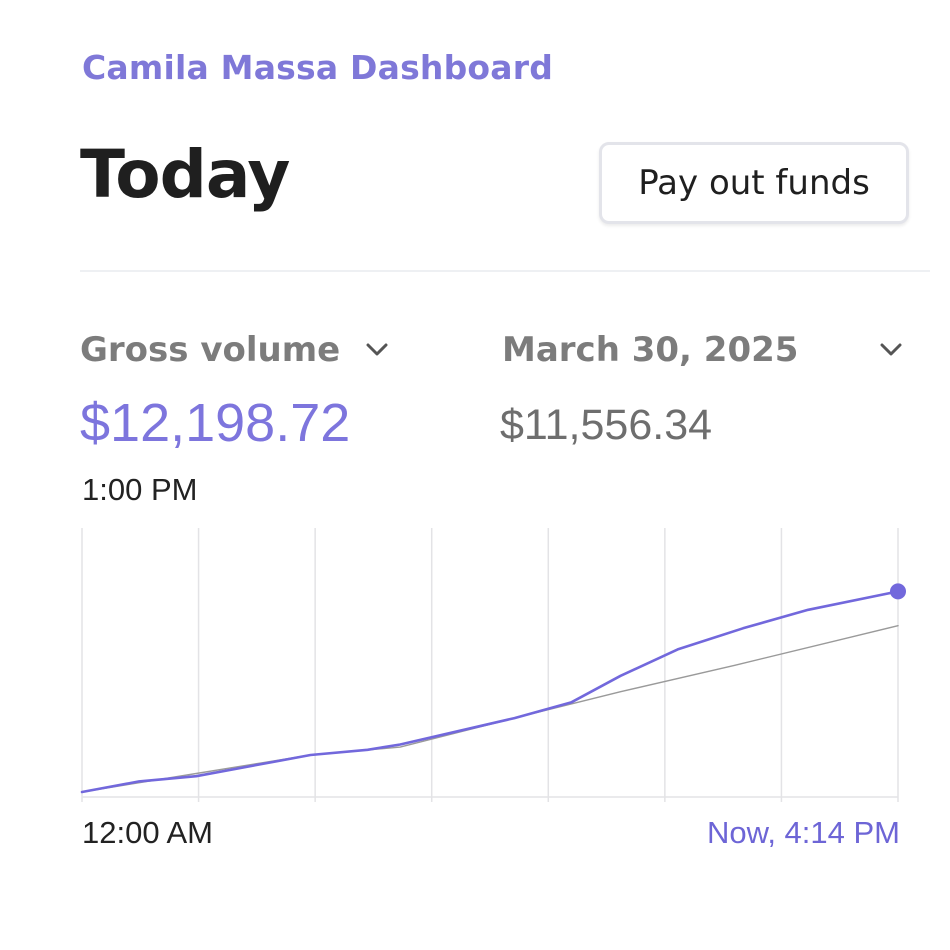  I want to click on header-divider, so click(505, 271).